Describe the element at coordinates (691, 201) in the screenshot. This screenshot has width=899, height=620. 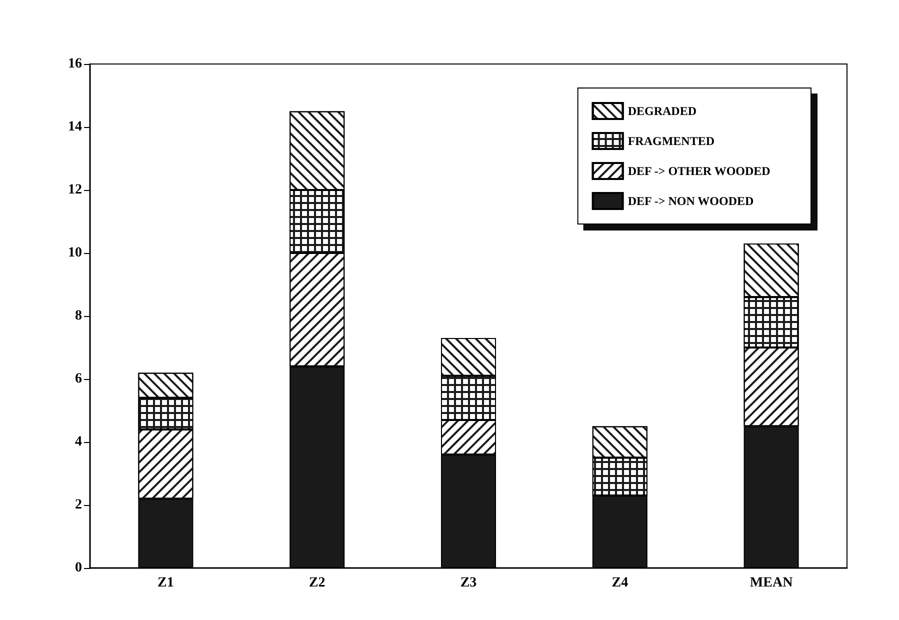
I see `legend-label: DEF -> NON WOODED` at that location.